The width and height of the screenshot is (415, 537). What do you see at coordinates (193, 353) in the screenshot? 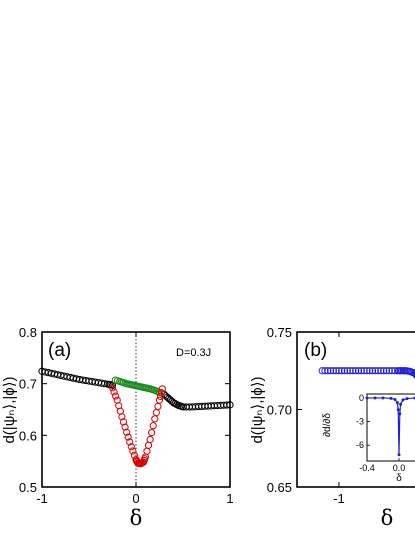
I see `annotation-d: D=0.3J` at bounding box center [193, 353].